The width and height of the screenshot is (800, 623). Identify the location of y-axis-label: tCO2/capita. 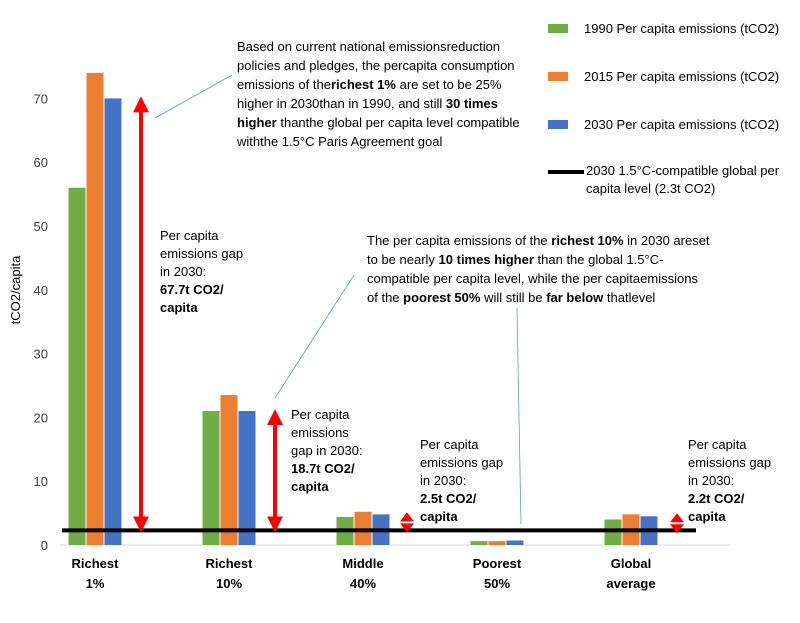
(15, 289).